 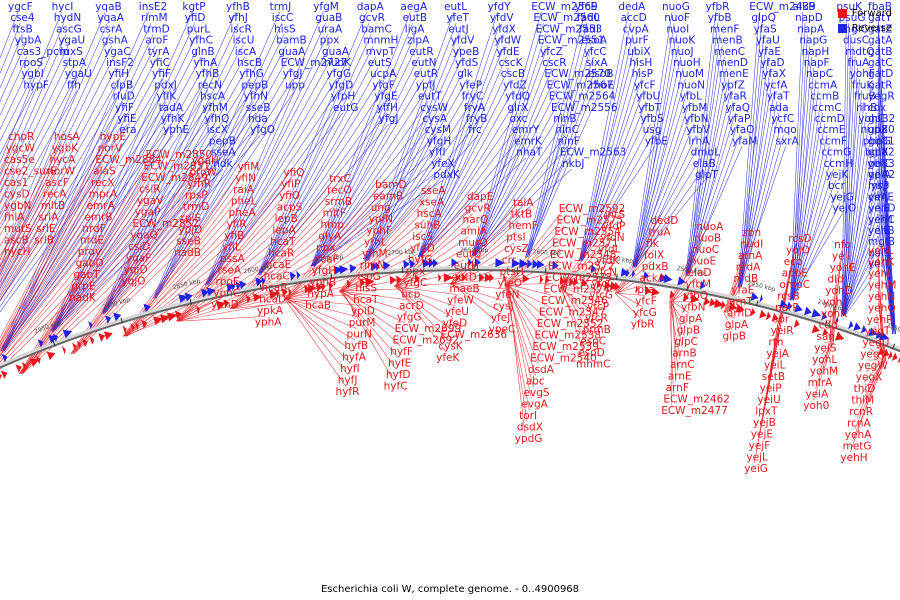 I want to click on forward-gene-label: yfbQ, so click(x=695, y=296).